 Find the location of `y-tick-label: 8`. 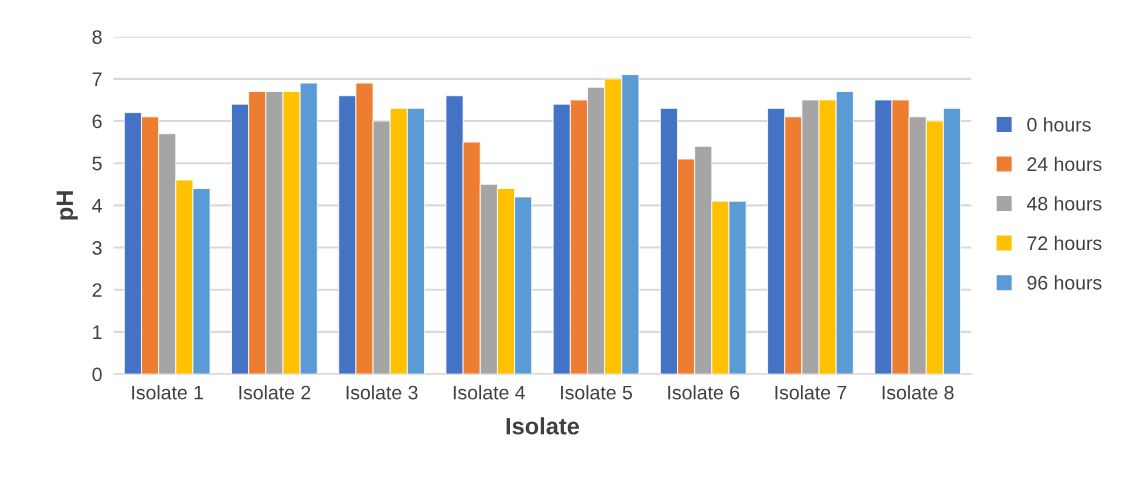

y-tick-label: 8 is located at coordinates (97, 37).